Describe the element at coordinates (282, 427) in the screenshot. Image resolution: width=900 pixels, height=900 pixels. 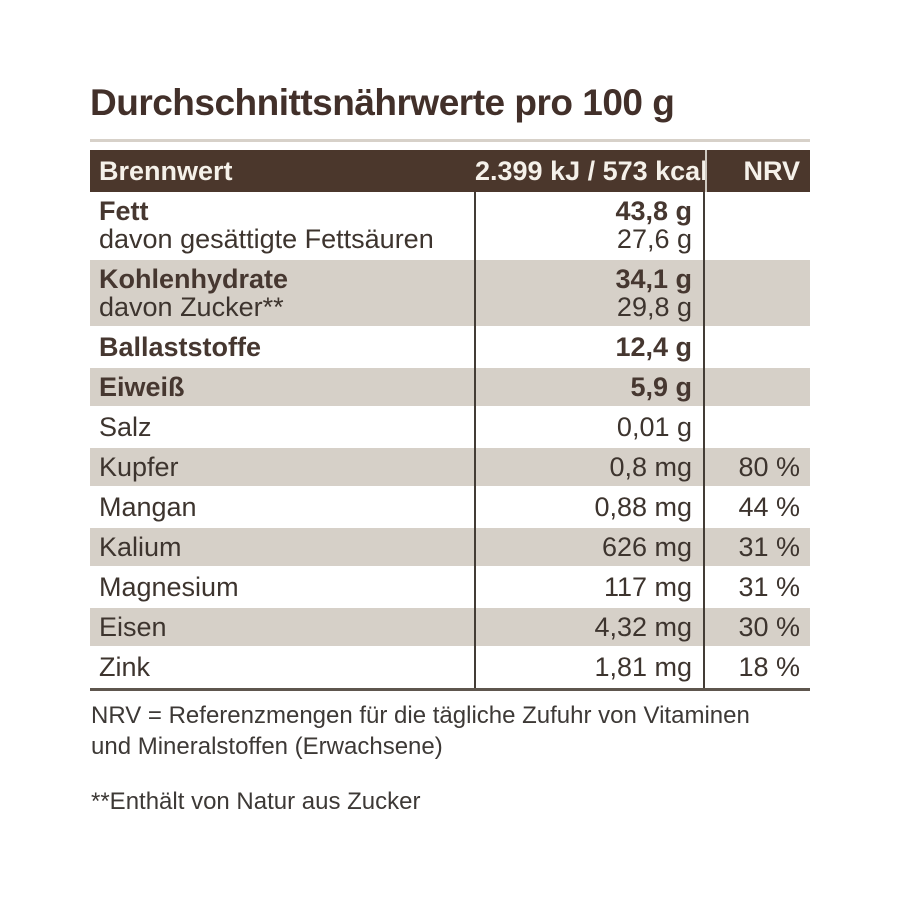
I see `row-labels: Salz` at that location.